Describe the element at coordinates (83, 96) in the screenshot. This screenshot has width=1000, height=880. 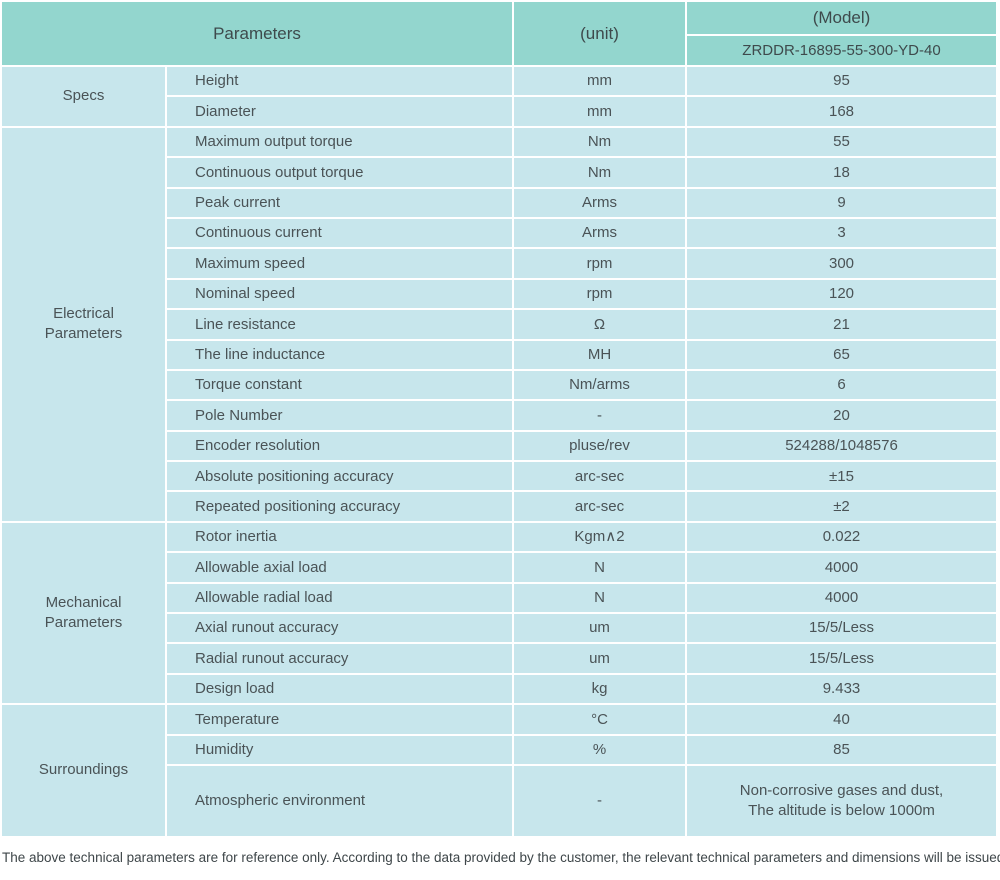
I see `section-cell: Specs` at that location.